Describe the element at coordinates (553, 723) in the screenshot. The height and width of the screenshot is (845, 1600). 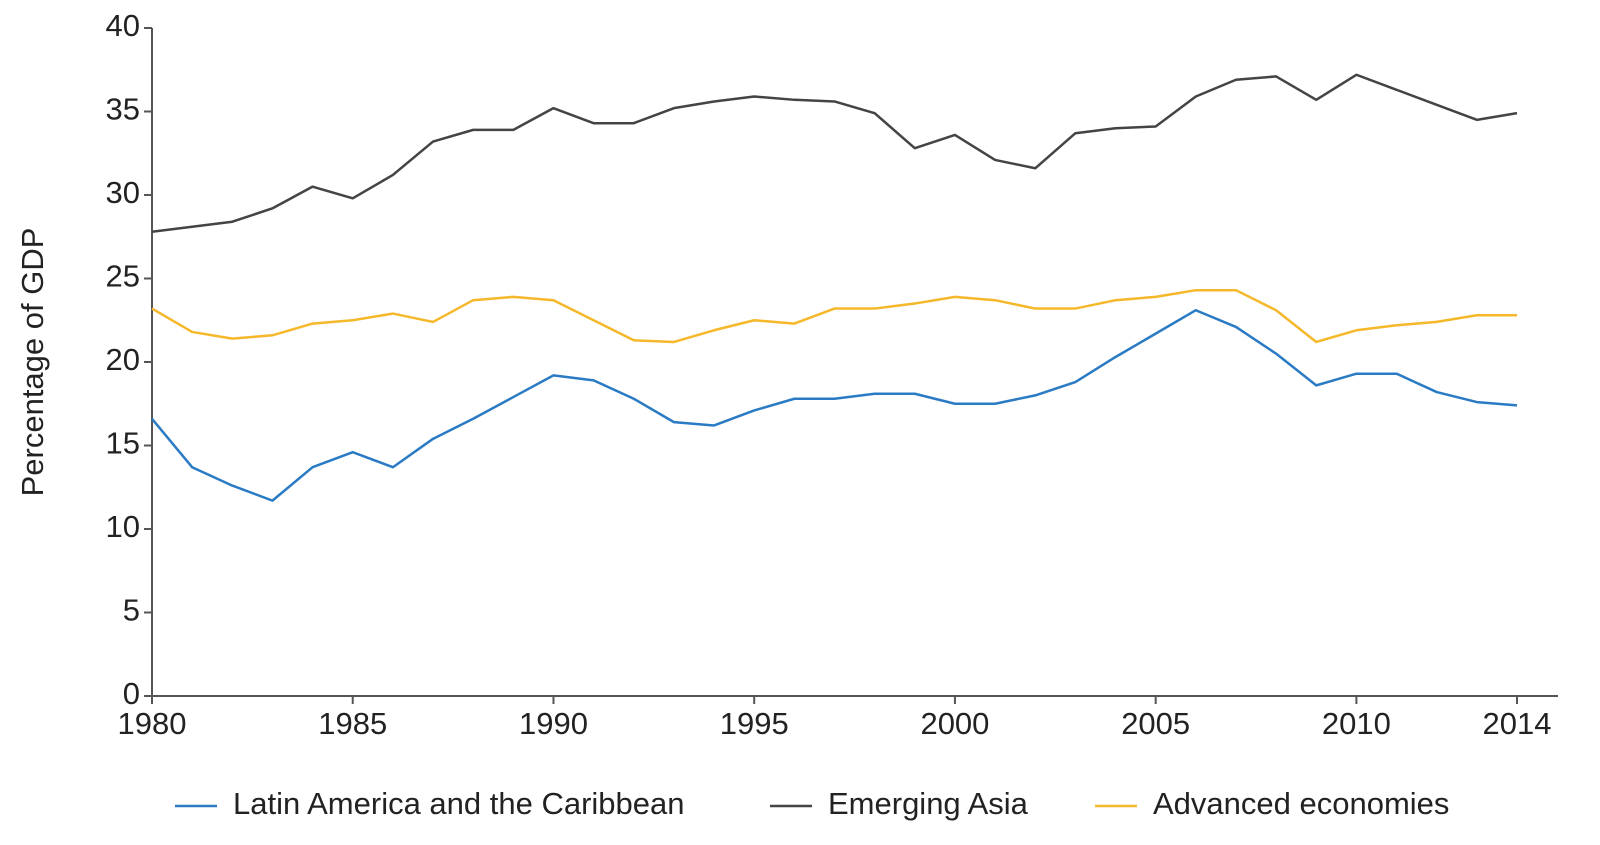
I see `x-tick-label: 1990` at that location.